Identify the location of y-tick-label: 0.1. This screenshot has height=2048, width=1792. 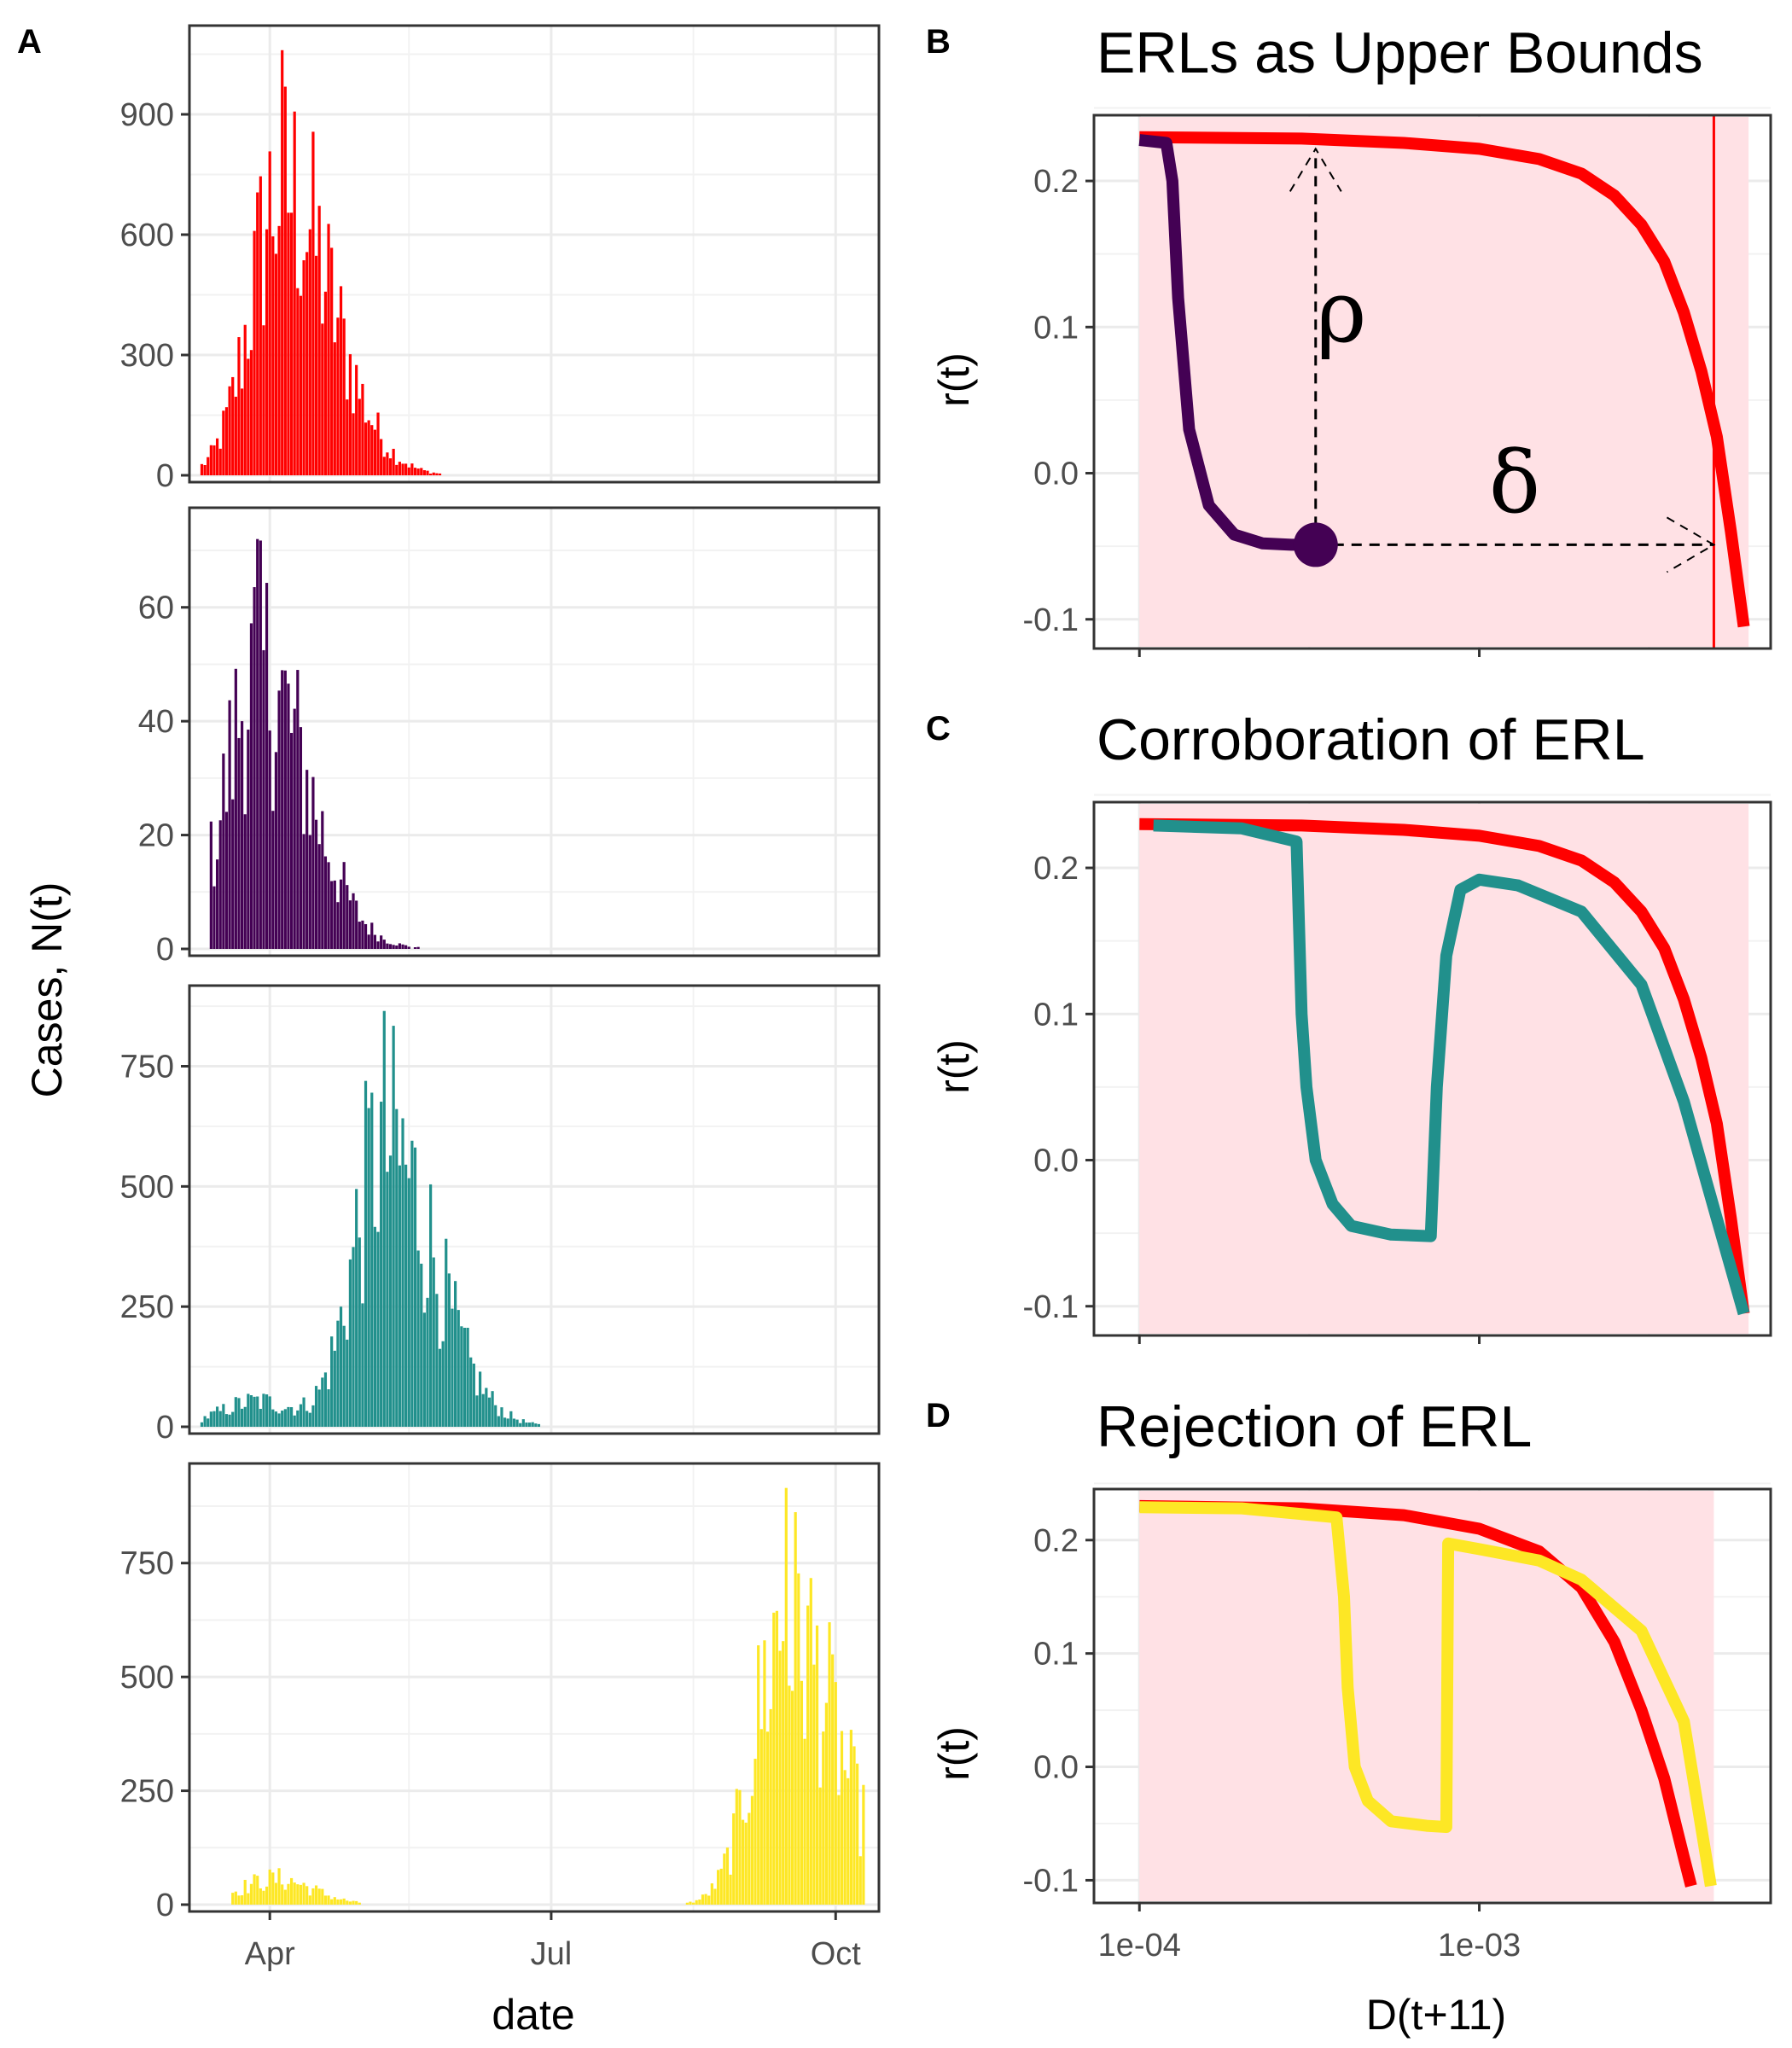
(1056, 328).